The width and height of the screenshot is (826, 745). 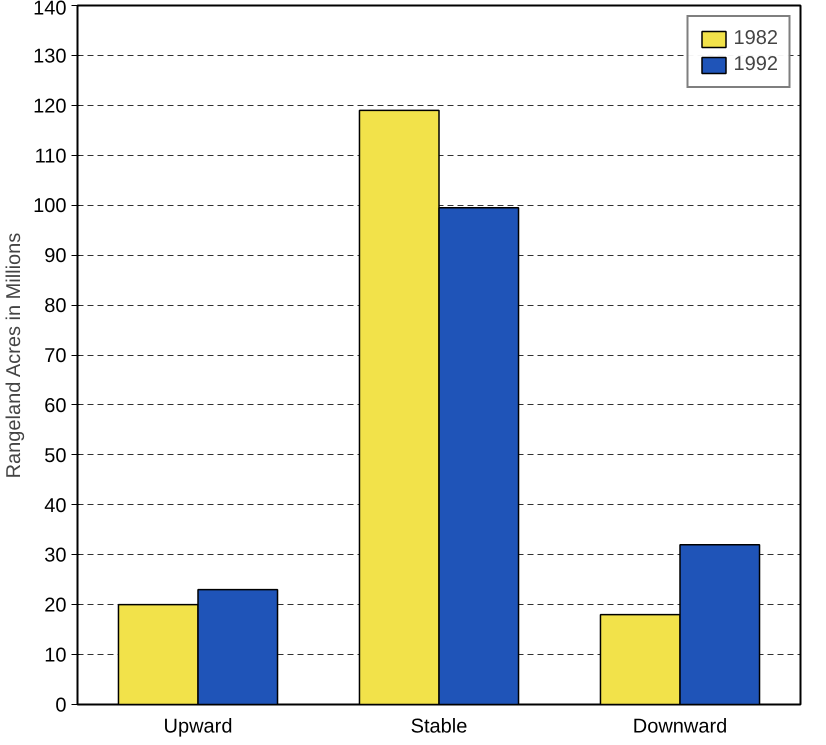 I want to click on y-tick-label: 20, so click(x=55, y=605).